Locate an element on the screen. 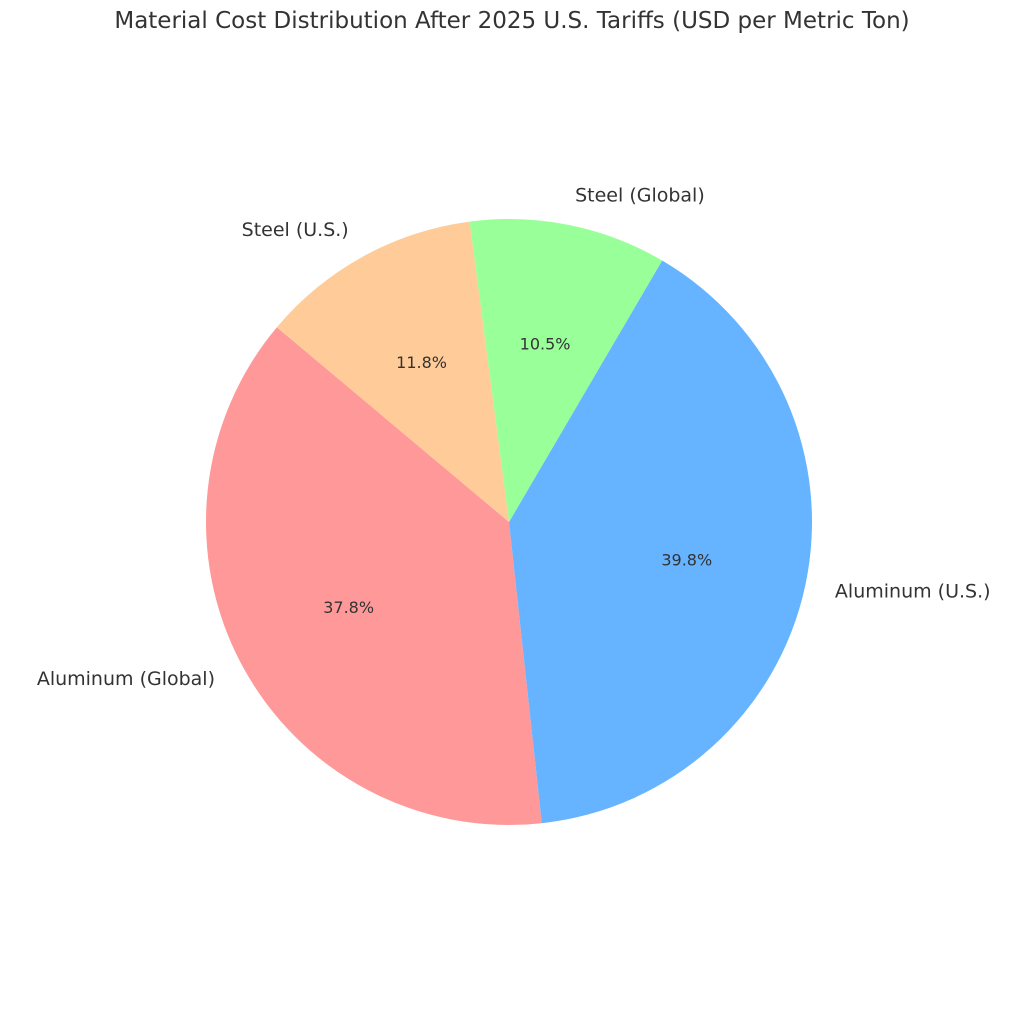 This screenshot has width=1024, height=1015. slice-category-label: Aluminum (Global) is located at coordinates (126, 679).